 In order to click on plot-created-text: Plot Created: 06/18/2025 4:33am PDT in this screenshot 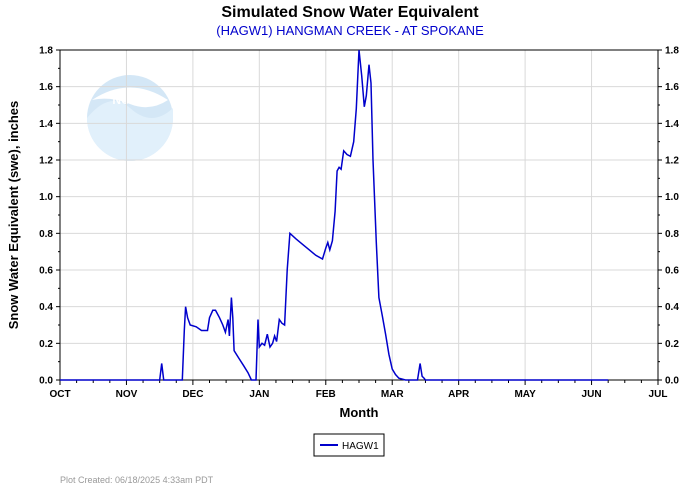, I will do `click(137, 480)`.